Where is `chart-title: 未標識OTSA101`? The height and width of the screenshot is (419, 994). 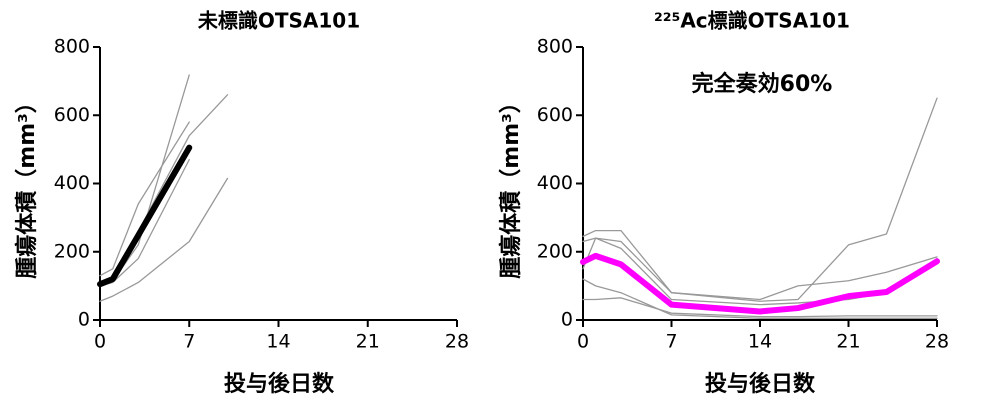
chart-title: 未標識OTSA101 is located at coordinates (279, 21).